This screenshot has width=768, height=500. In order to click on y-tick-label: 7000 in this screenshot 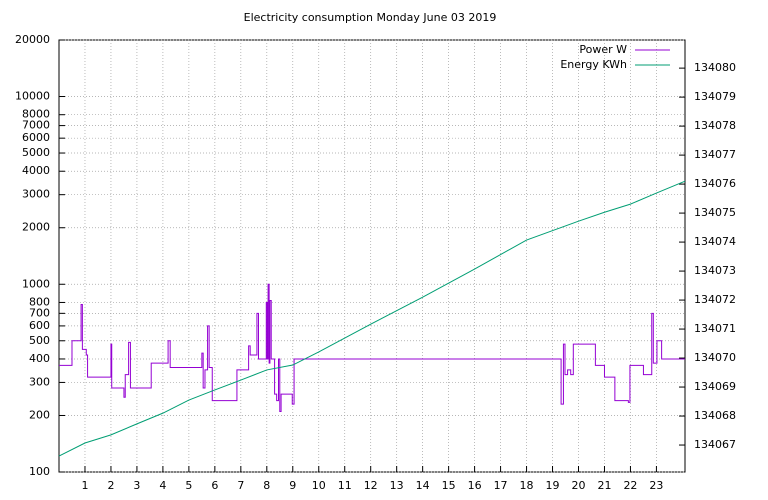, I will do `click(36, 125)`.